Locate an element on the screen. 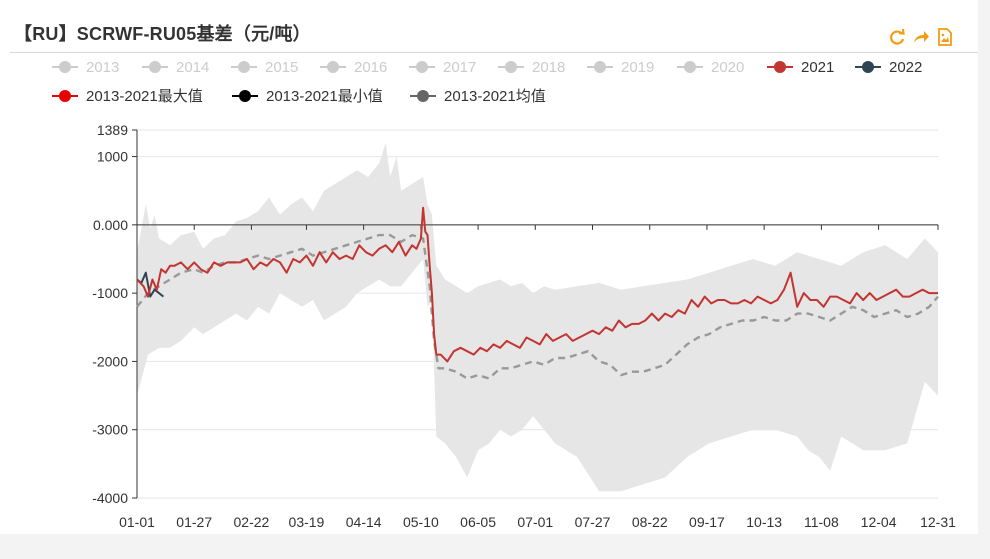 This screenshot has width=990, height=559. legend-item-2020: 2020 is located at coordinates (710, 67).